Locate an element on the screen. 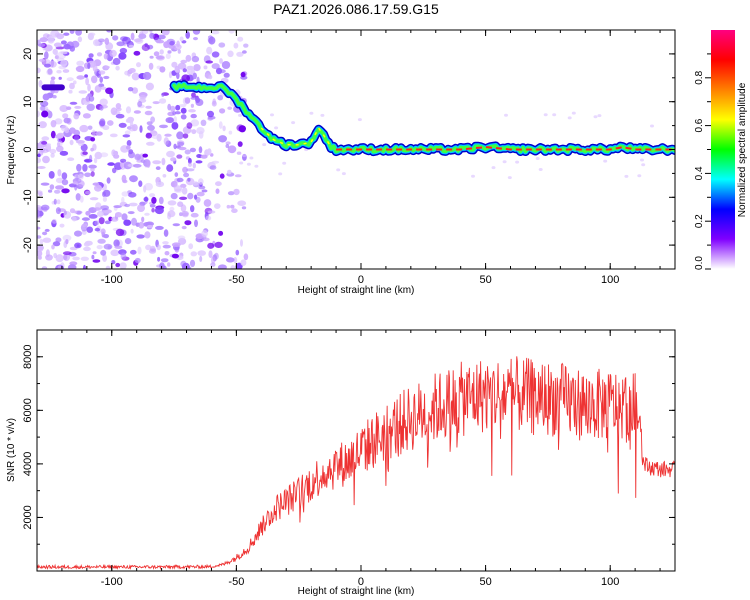  x-tick-label: 50 is located at coordinates (485, 280).